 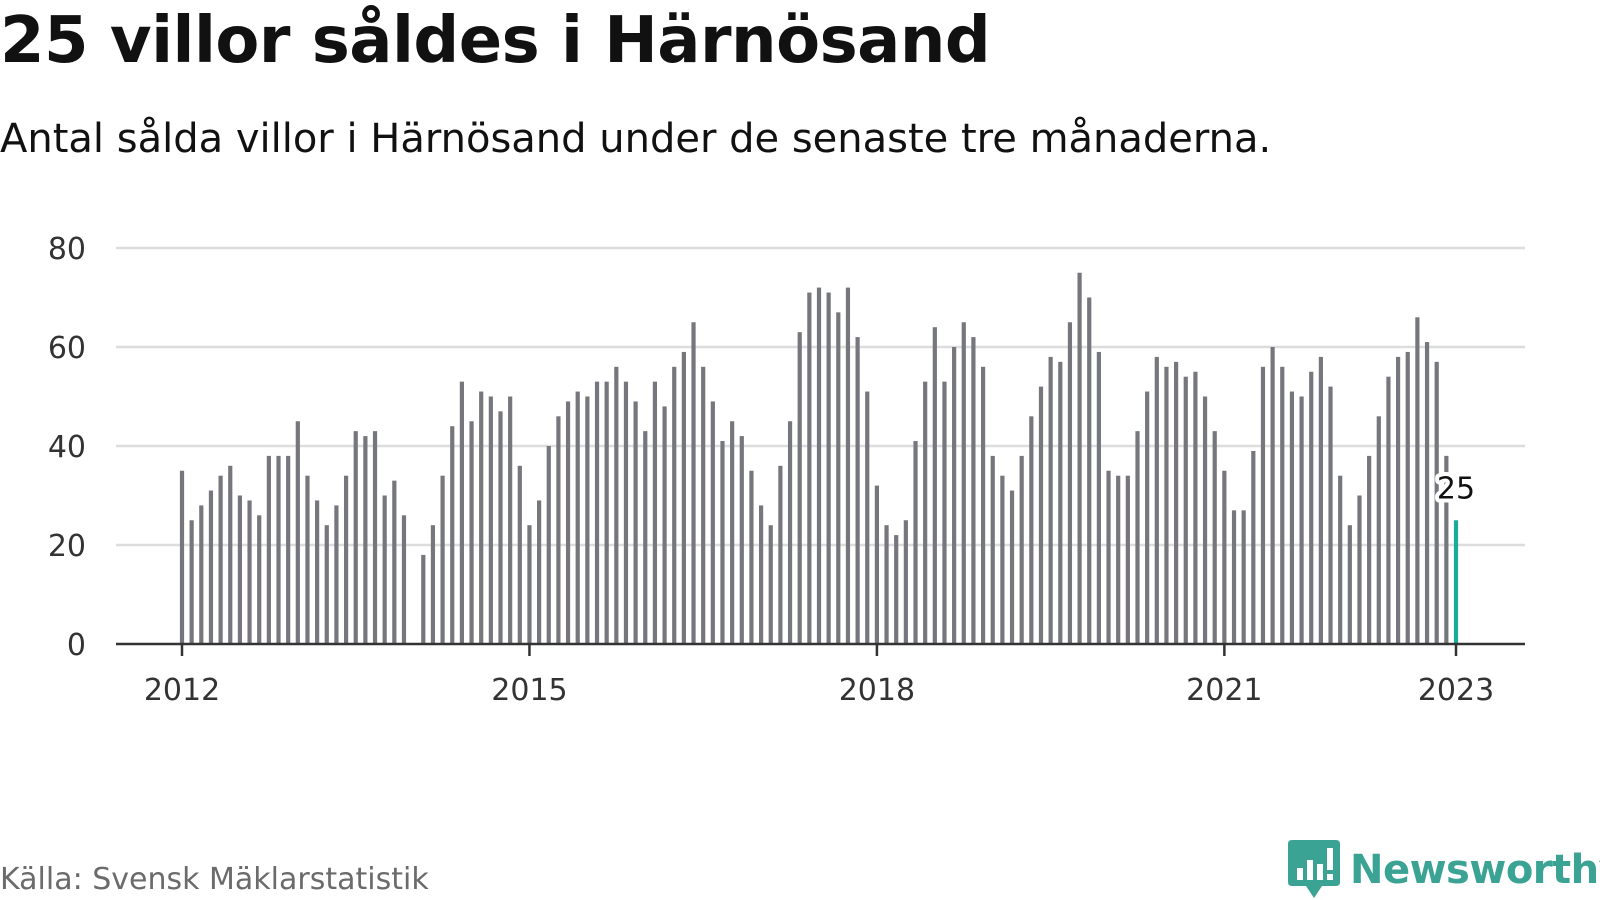 I want to click on x-tick-label: 2012, so click(x=182, y=690).